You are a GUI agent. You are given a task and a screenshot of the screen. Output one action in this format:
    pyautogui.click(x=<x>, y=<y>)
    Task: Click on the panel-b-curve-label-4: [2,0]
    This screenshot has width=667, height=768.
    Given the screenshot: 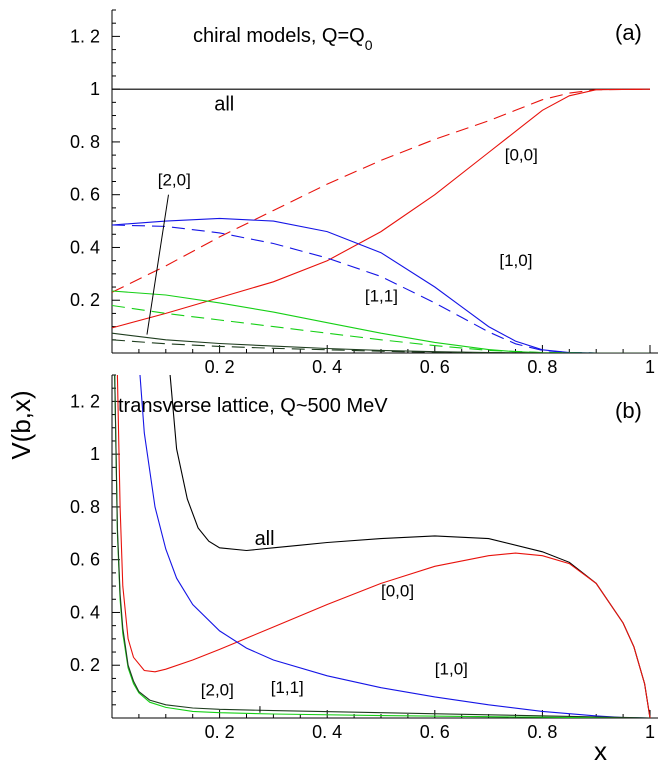 What is the action you would take?
    pyautogui.click(x=217, y=690)
    